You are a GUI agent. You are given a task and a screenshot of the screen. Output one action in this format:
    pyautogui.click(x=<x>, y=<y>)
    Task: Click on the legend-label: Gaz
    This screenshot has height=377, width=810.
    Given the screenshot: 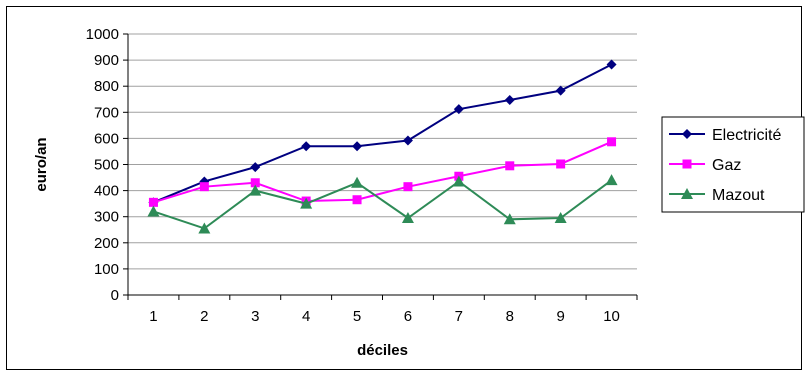 What is the action you would take?
    pyautogui.click(x=726, y=165)
    